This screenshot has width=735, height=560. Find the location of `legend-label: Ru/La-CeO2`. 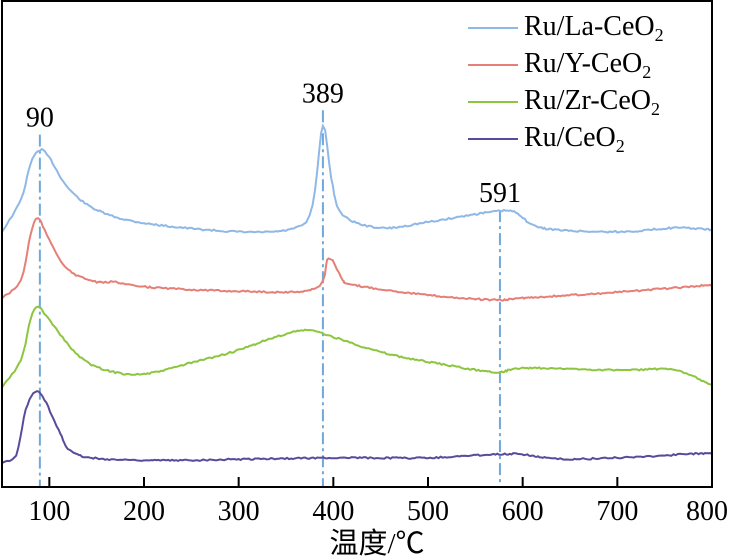

legend-label: Ru/La-CeO2 is located at coordinates (594, 28).